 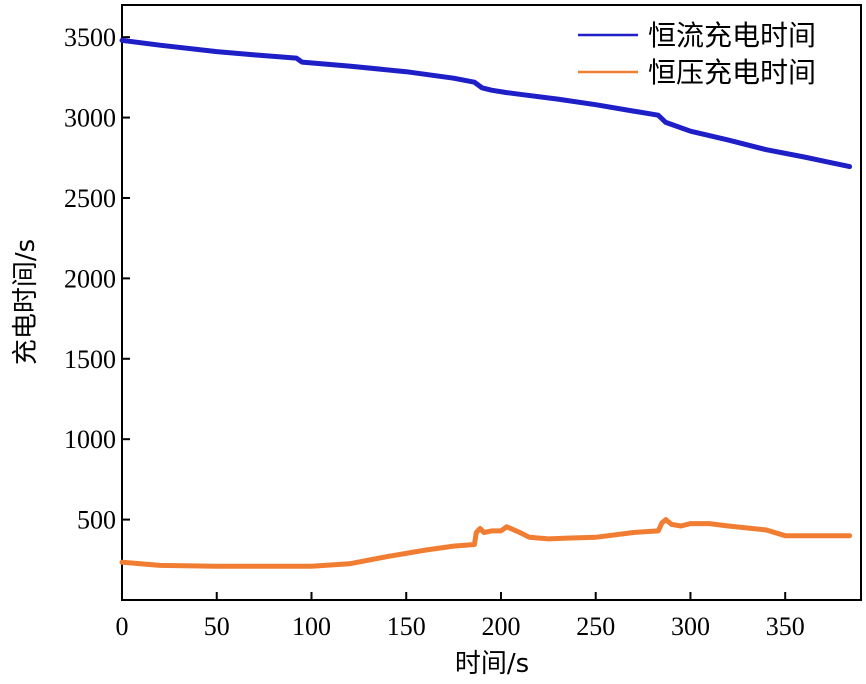 What do you see at coordinates (122, 626) in the screenshot?
I see `x-tick-label: 0` at bounding box center [122, 626].